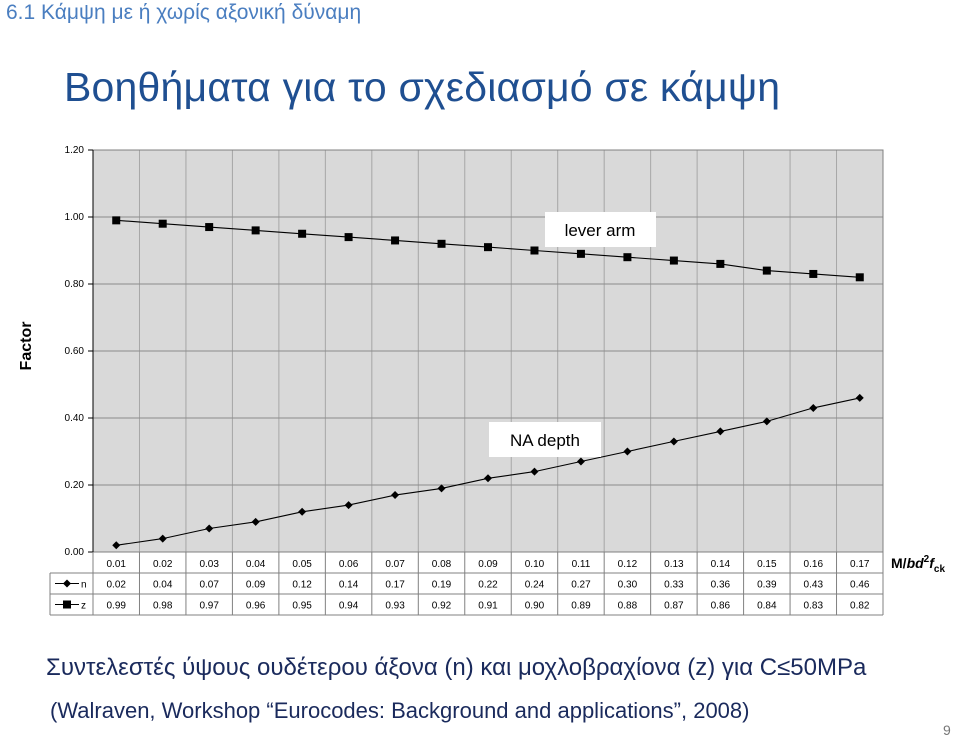 Image resolution: width=960 pixels, height=739 pixels. What do you see at coordinates (349, 564) in the screenshot?
I see `x-tick-label: 0.06` at bounding box center [349, 564].